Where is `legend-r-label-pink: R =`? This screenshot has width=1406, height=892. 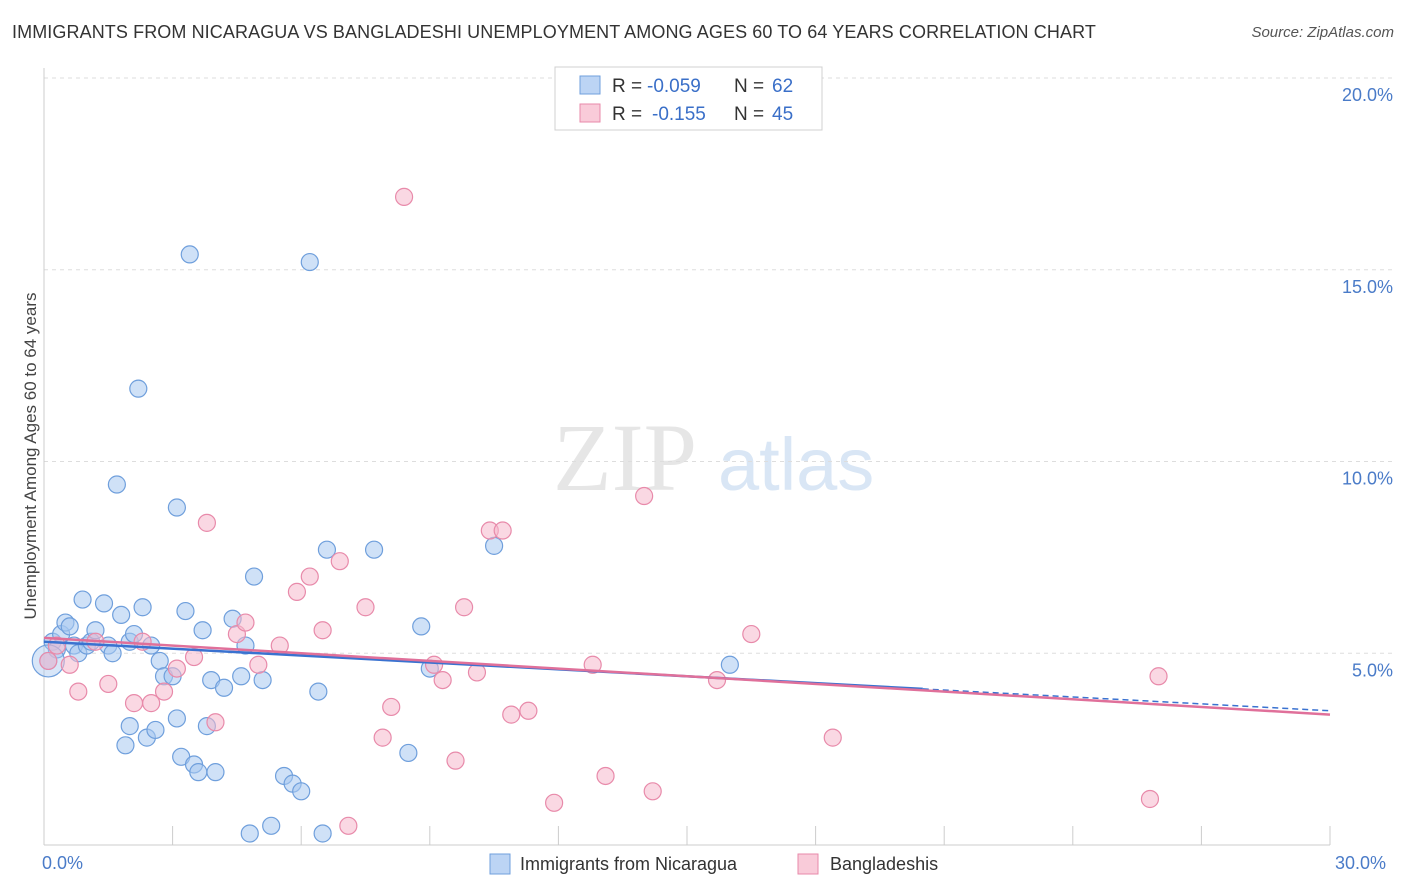
legend-r-label-pink: R = is located at coordinates (627, 114).